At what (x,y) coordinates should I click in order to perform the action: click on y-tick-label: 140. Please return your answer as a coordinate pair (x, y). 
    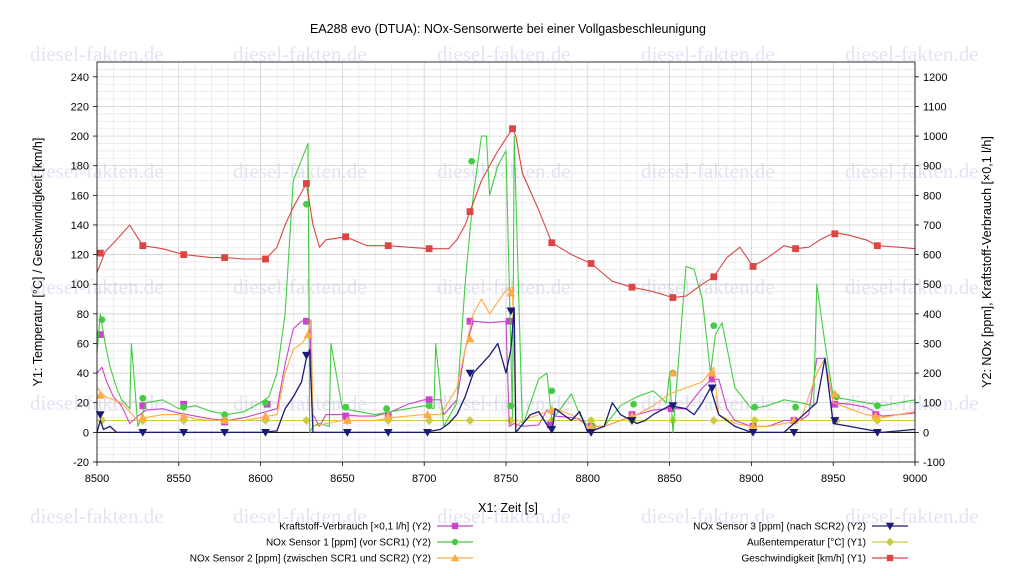
    Looking at the image, I should click on (80, 226).